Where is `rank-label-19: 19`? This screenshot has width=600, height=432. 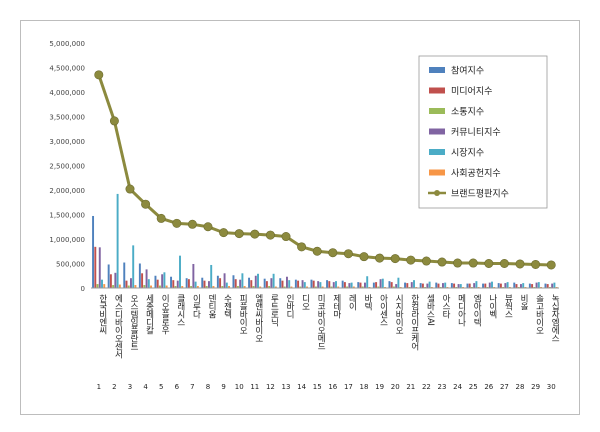
rank-label-19: 19 is located at coordinates (379, 387).